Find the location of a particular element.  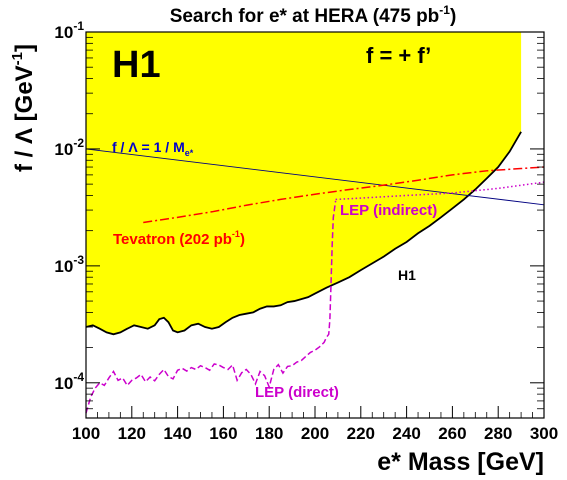

coupling-label: f = + f’ is located at coordinates (398, 55).